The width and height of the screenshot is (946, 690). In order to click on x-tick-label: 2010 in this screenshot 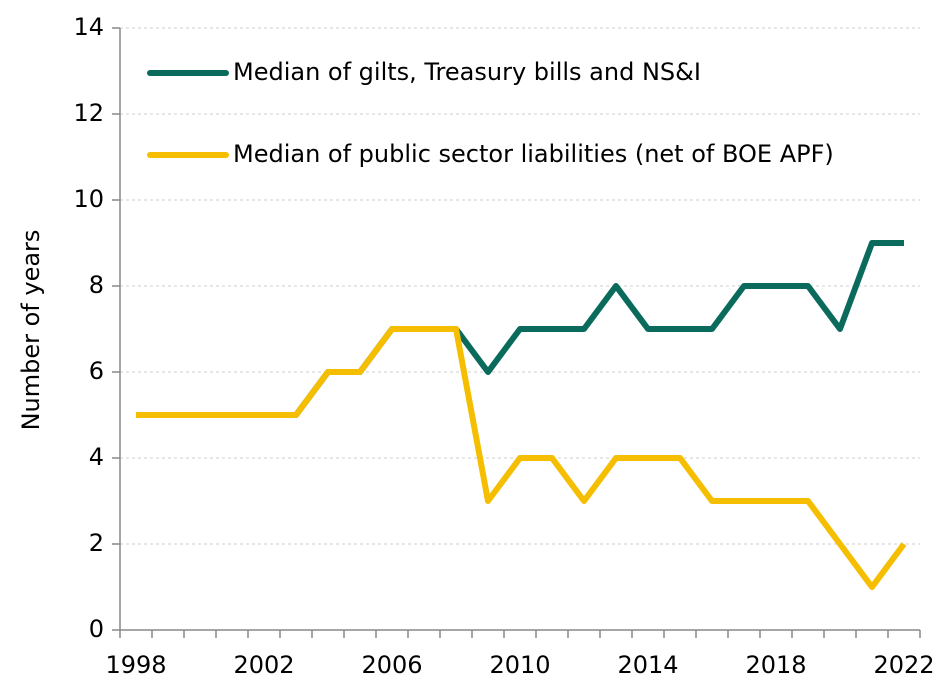, I will do `click(519, 665)`.